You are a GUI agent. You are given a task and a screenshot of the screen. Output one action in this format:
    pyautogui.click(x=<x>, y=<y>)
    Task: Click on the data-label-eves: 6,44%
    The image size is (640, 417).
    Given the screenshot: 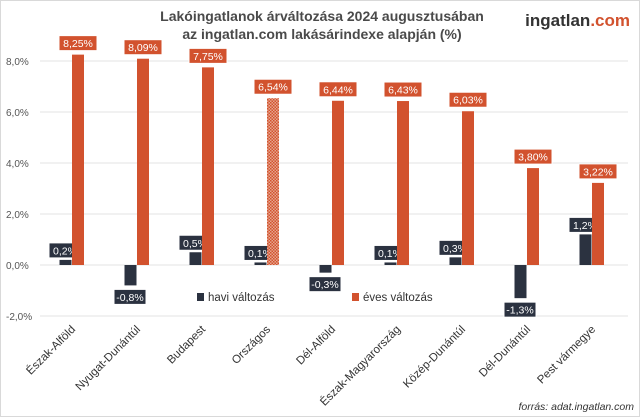 What is the action you would take?
    pyautogui.click(x=338, y=90)
    